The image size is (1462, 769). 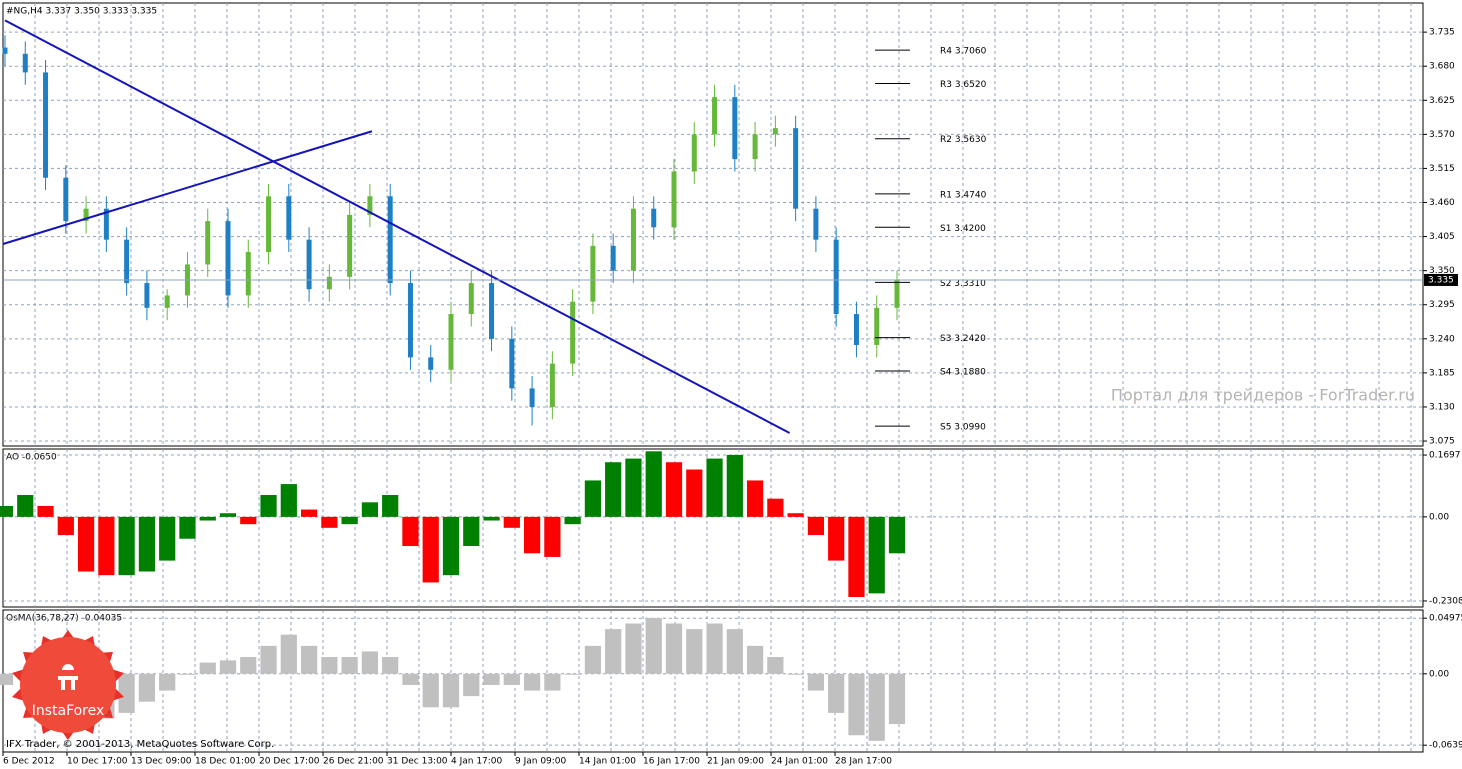 I want to click on y-tick-label: 3.075, so click(x=1442, y=442).